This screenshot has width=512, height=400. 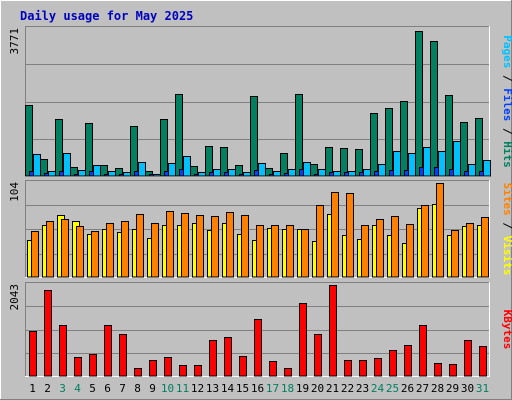 What do you see at coordinates (317, 388) in the screenshot?
I see `day-label-20: 20` at bounding box center [317, 388].